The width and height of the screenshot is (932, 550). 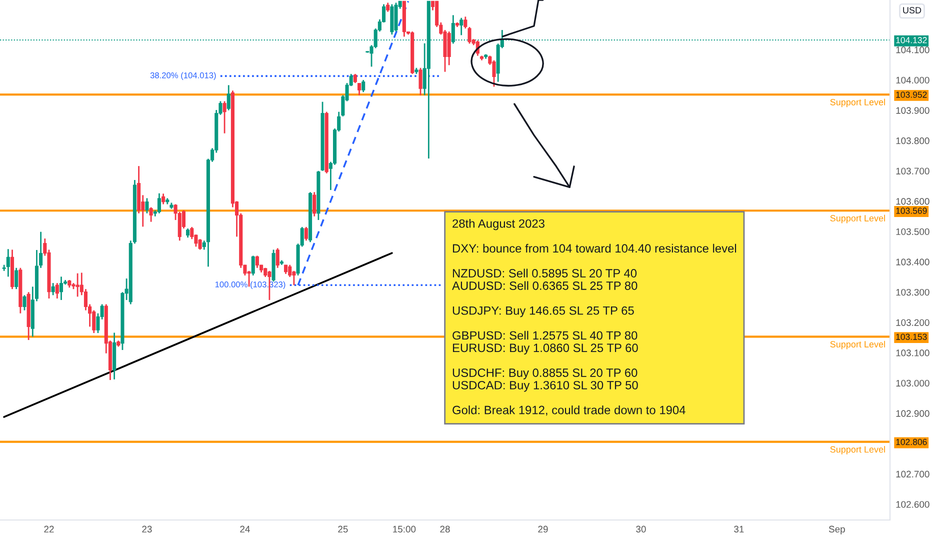 I want to click on y-tick-label: 103.700, so click(x=913, y=171).